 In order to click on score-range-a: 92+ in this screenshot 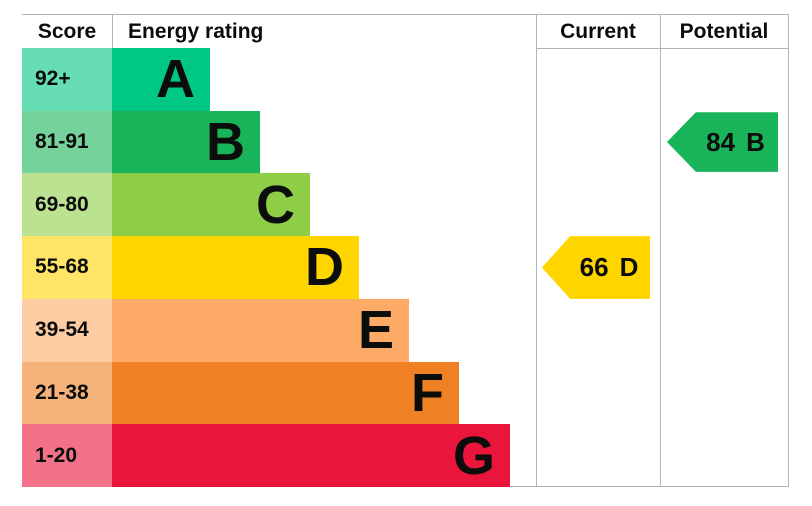, I will do `click(67, 79)`.